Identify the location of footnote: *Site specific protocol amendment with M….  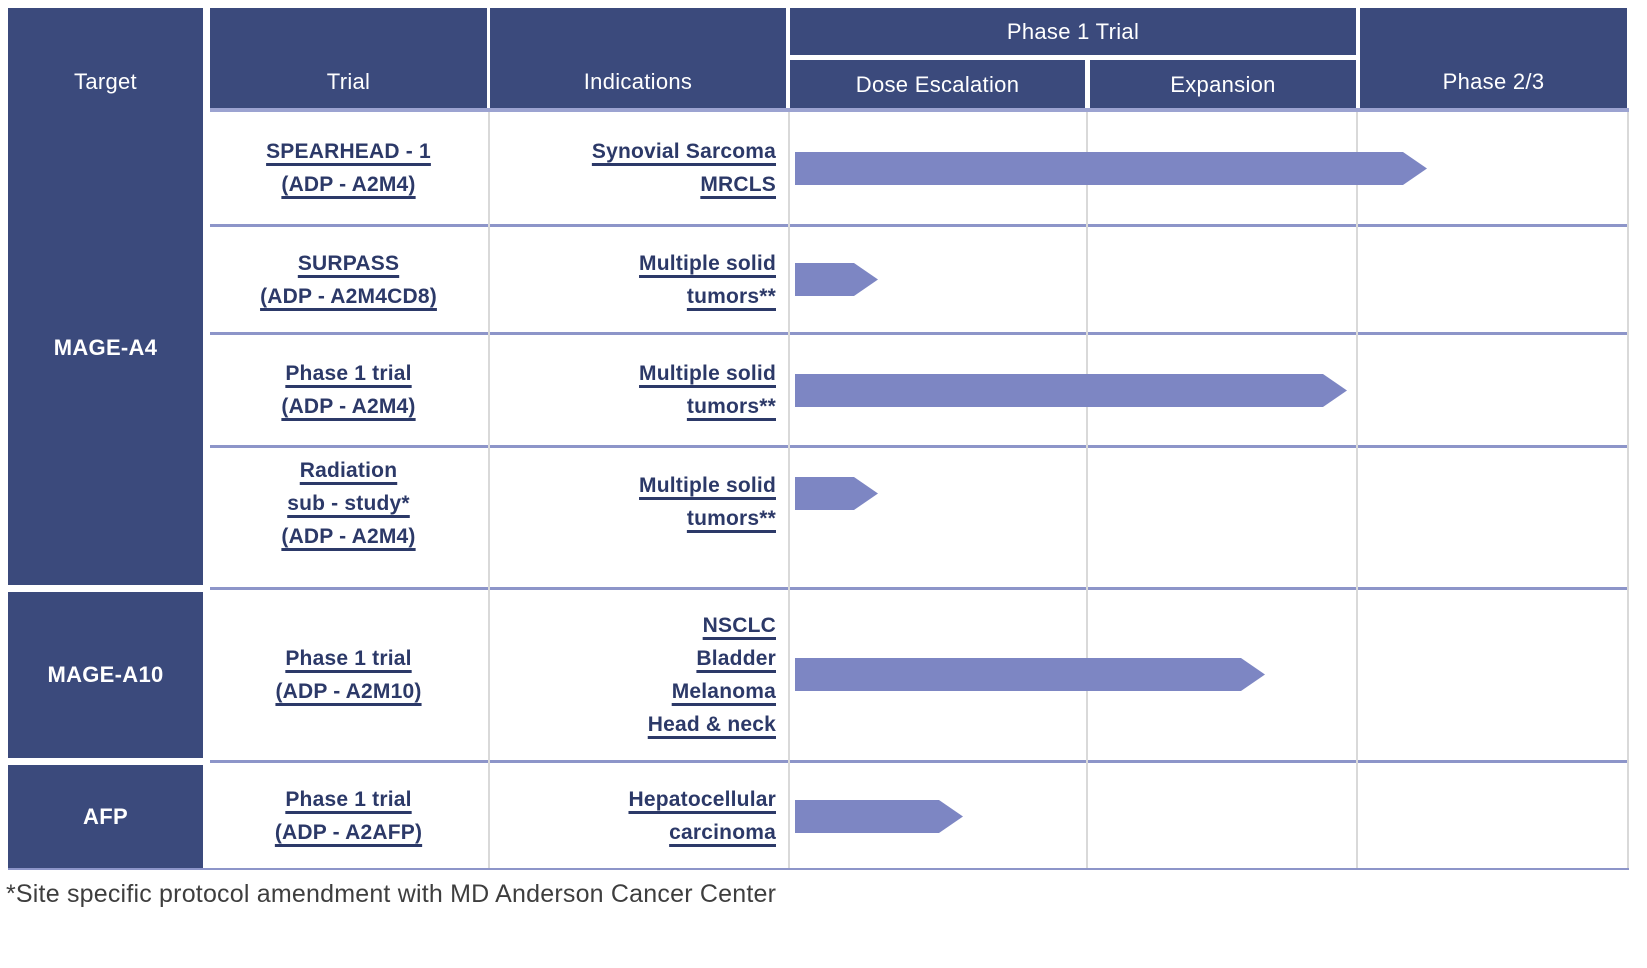
(391, 894).